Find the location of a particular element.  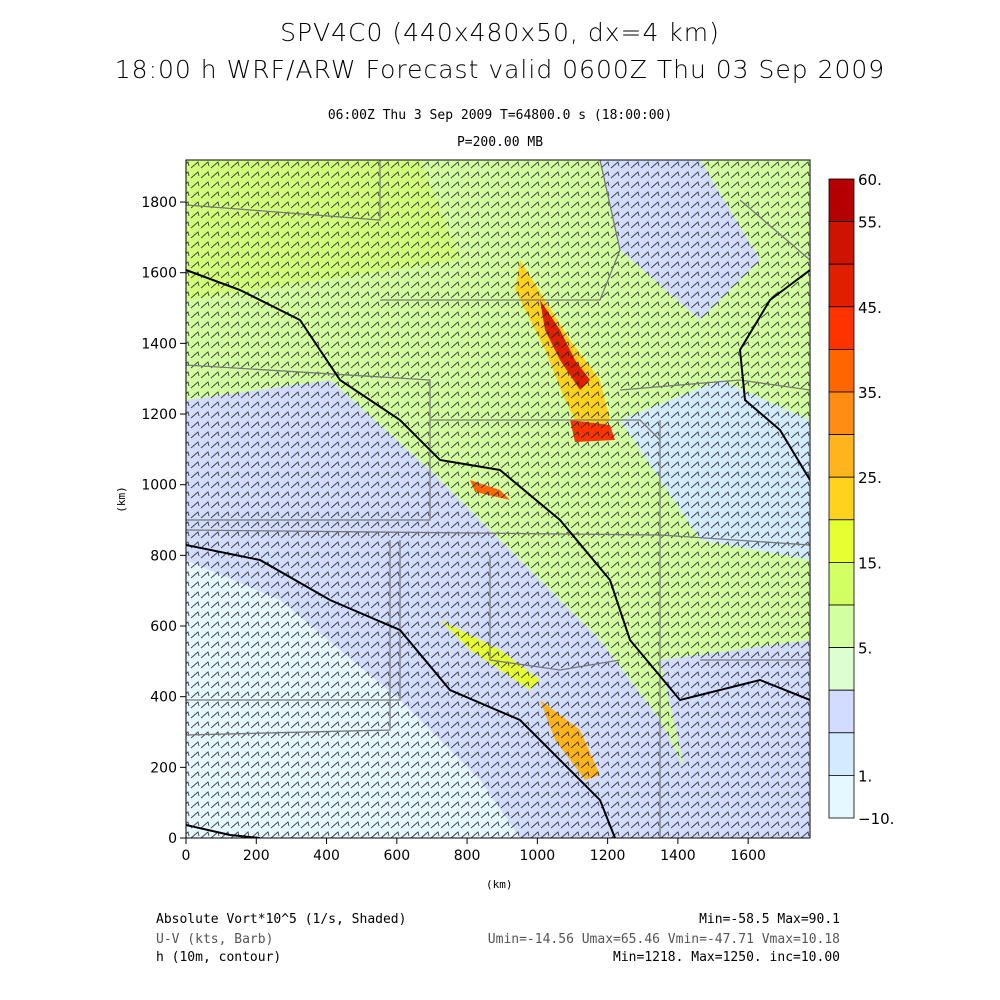

y-tick-label: 1600 is located at coordinates (159, 274).